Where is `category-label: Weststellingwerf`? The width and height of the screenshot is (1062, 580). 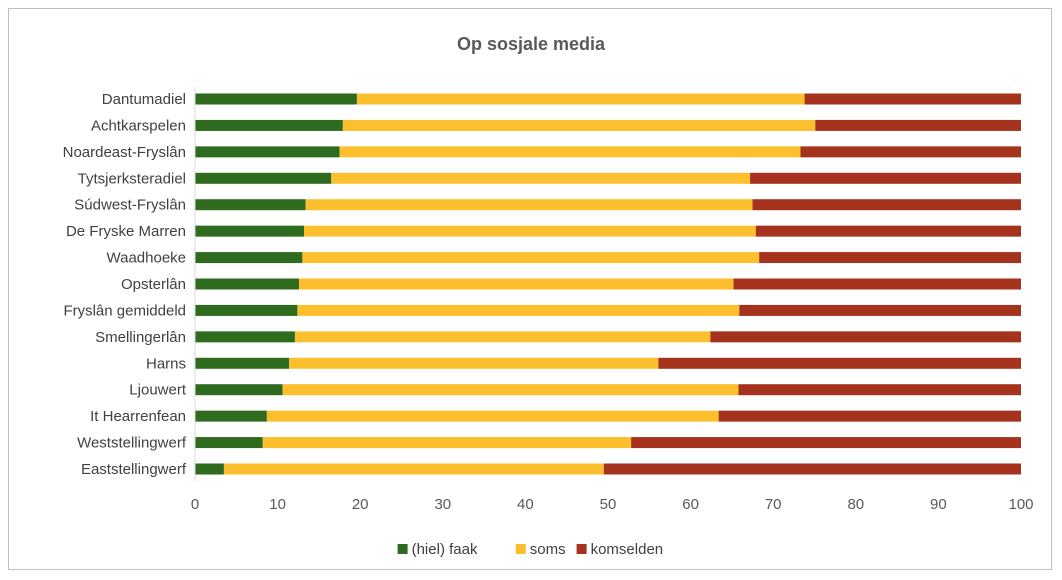 category-label: Weststellingwerf is located at coordinates (132, 443).